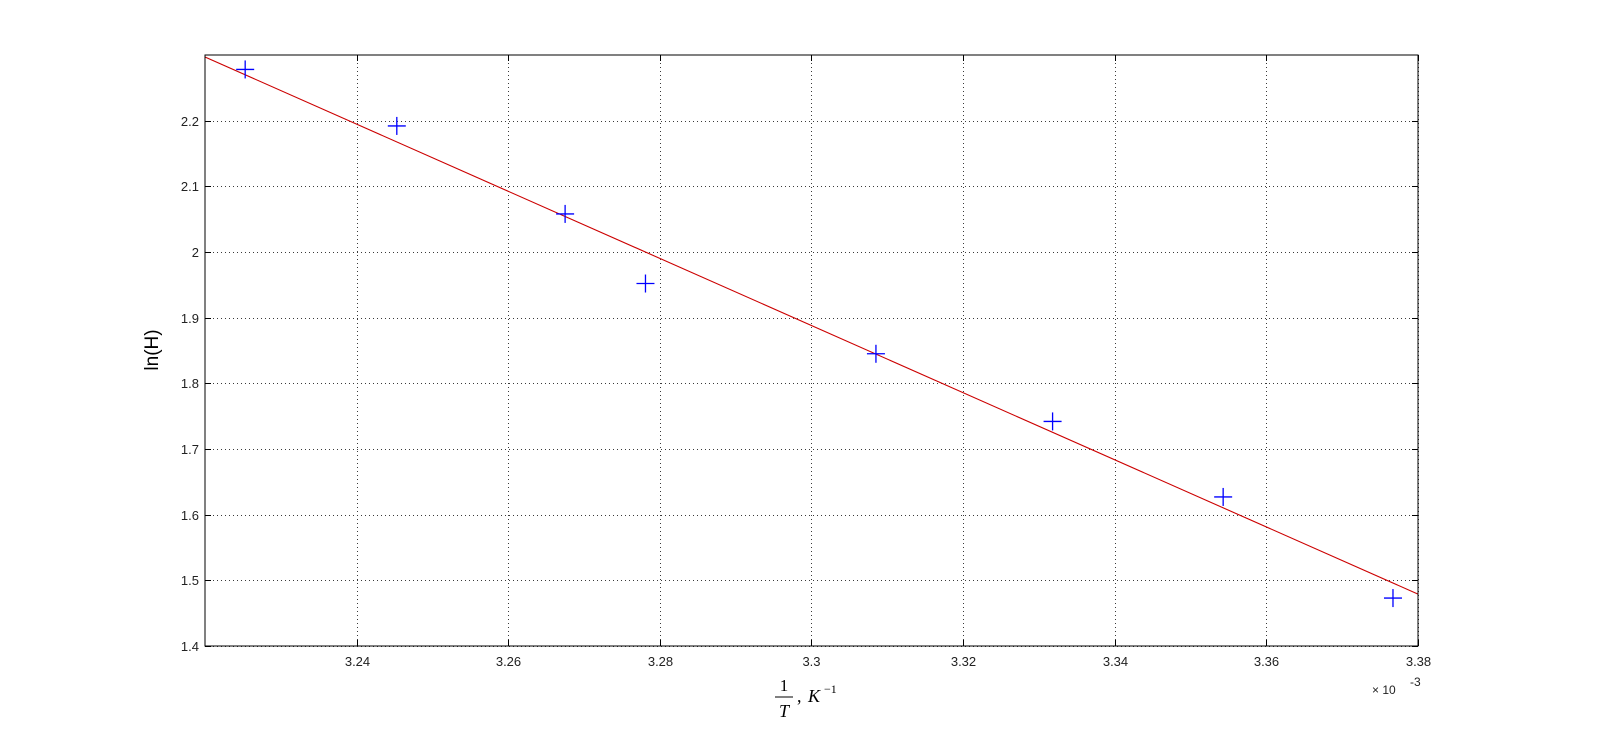  I want to click on x-tick-label: 3.34, so click(1115, 661).